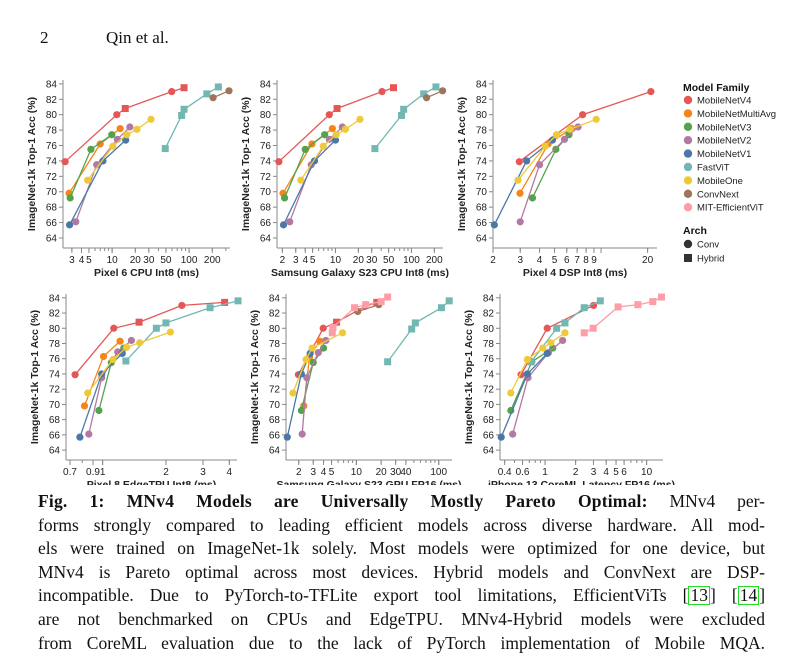 This screenshot has height=669, width=800. I want to click on y-tick-label: 66, so click(55, 435).